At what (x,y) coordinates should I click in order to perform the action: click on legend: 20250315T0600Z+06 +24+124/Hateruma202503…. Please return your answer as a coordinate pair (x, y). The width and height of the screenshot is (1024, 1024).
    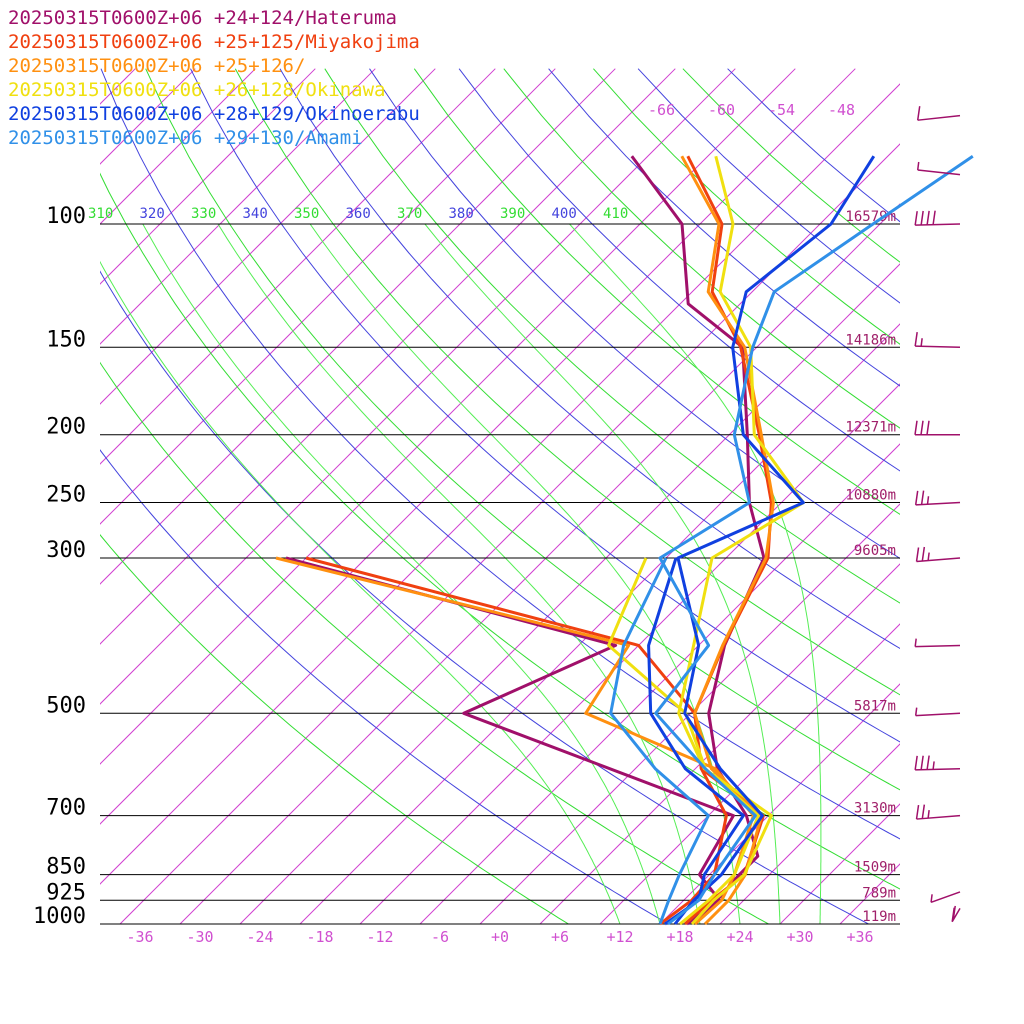
    Looking at the image, I should click on (214, 78).